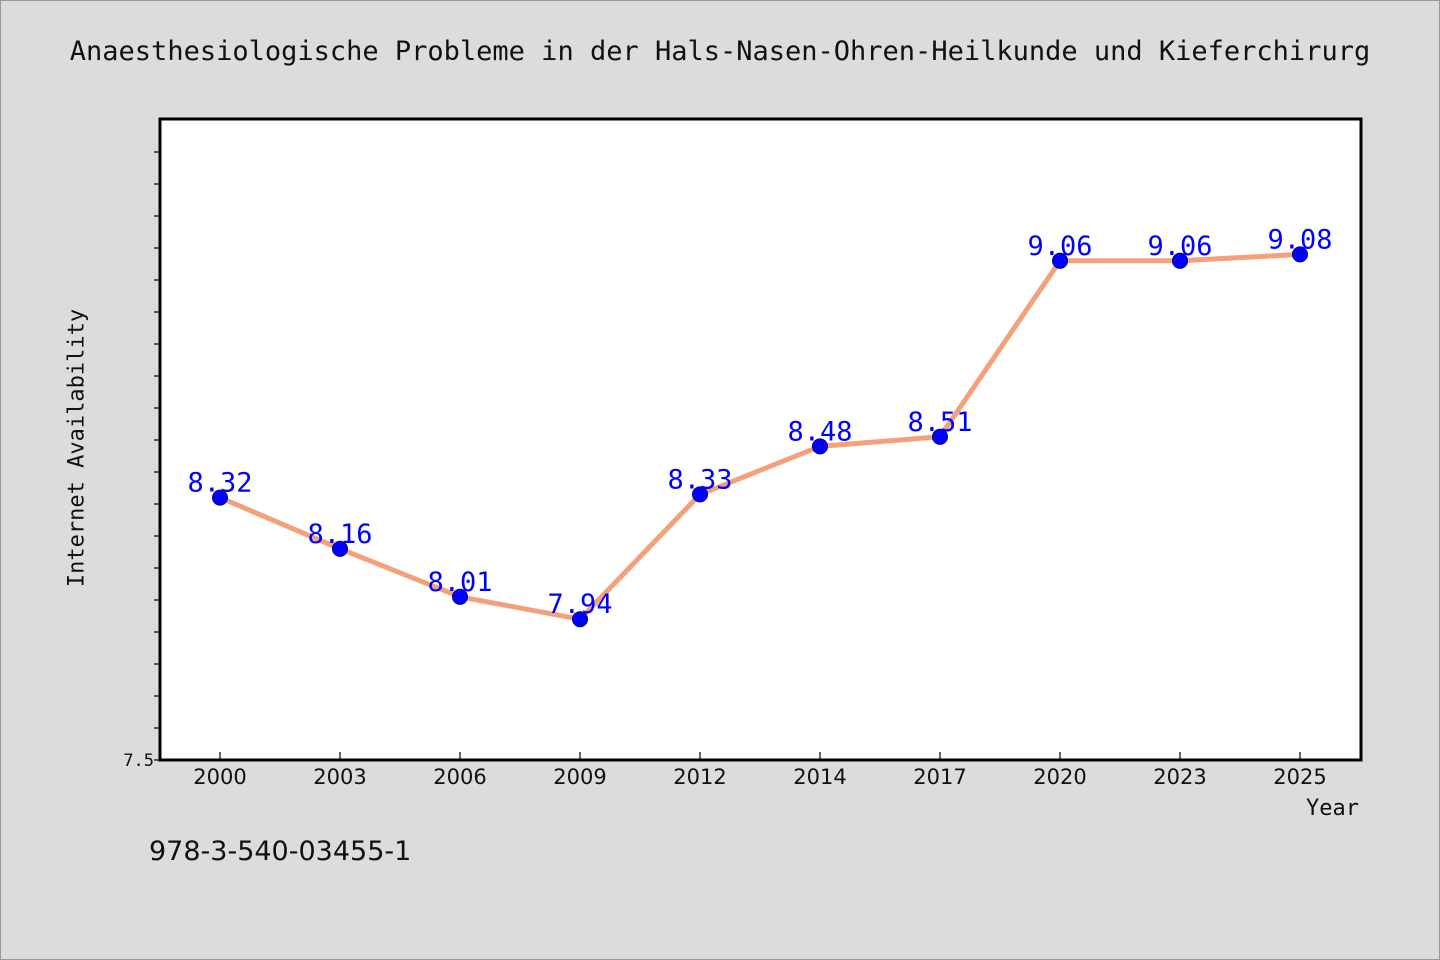  What do you see at coordinates (699, 479) in the screenshot?
I see `data-label: 8.33` at bounding box center [699, 479].